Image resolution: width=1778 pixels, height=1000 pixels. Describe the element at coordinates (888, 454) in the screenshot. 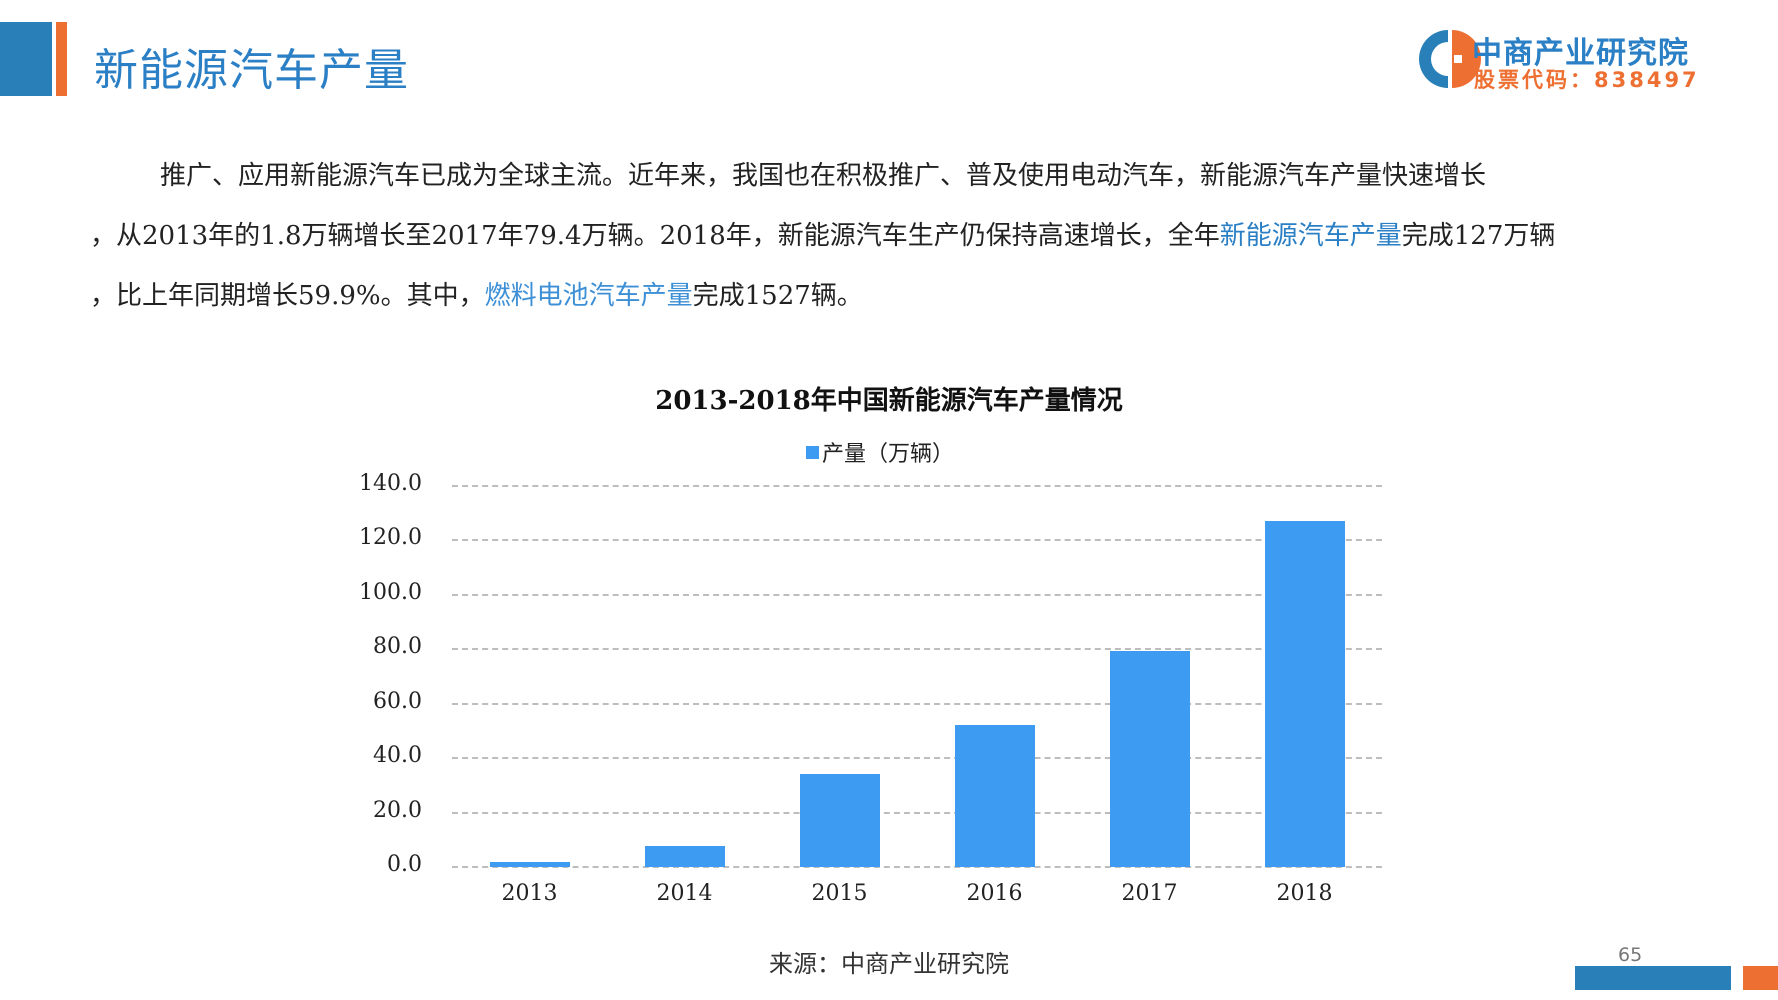

I see `legend-label: 产量（万辆）` at that location.